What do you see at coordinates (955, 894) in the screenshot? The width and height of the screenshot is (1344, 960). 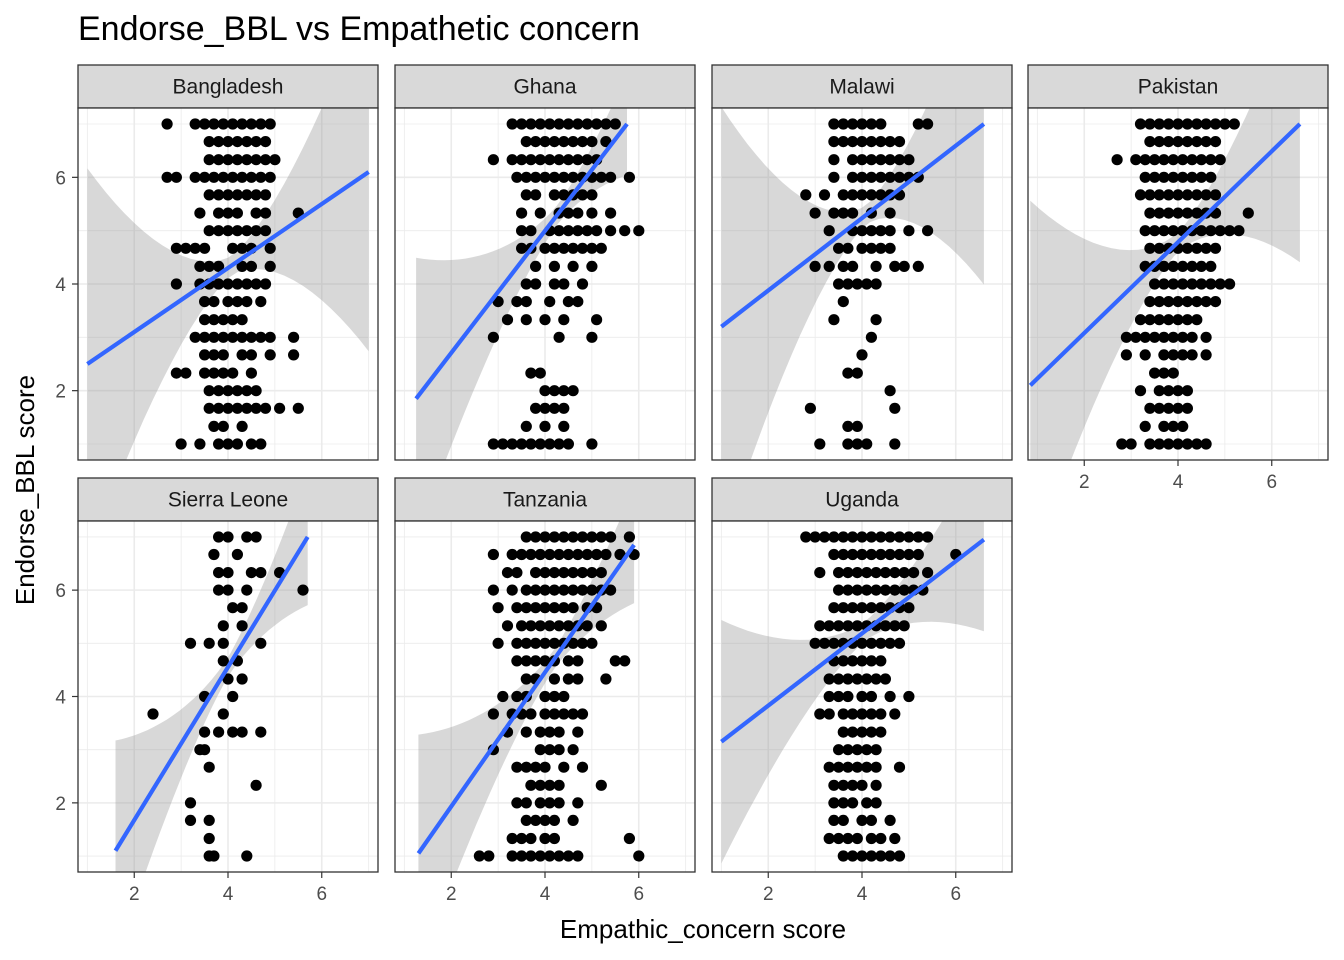 I see `x-tick-label: 6` at bounding box center [955, 894].